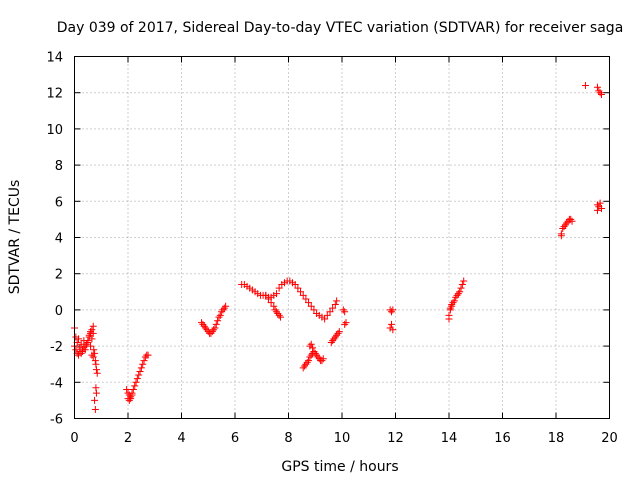 This screenshot has width=640, height=480. What do you see at coordinates (59, 275) in the screenshot?
I see `y-tick-label: 2` at bounding box center [59, 275].